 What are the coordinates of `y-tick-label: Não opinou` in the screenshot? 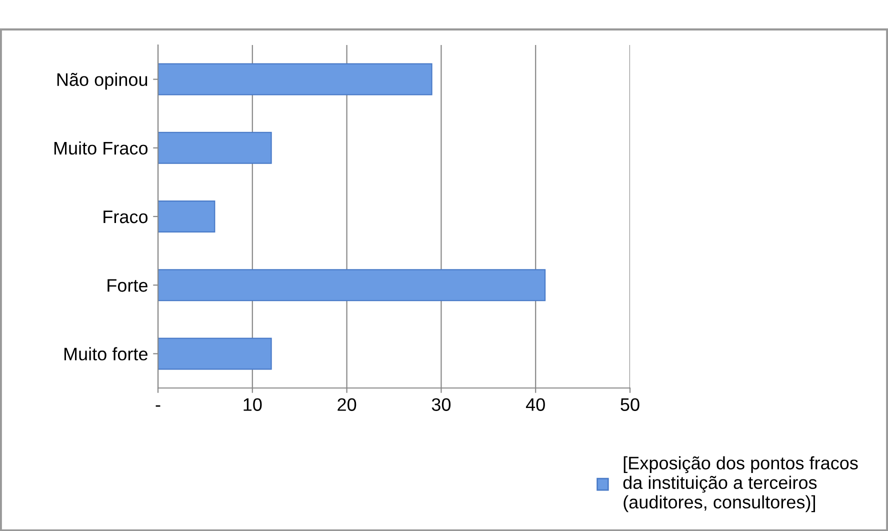 It's located at (102, 81).